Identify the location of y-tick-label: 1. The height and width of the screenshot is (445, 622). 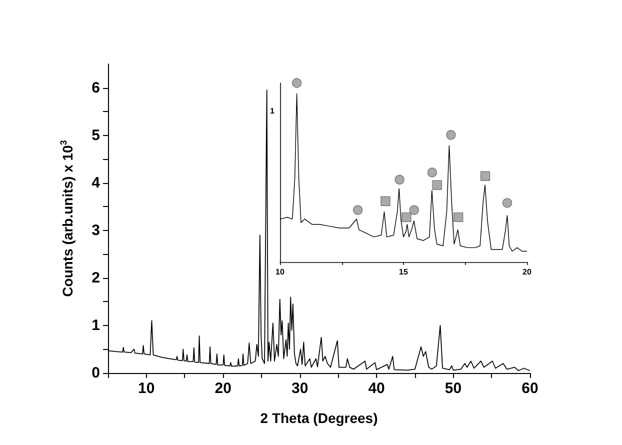
(96, 325).